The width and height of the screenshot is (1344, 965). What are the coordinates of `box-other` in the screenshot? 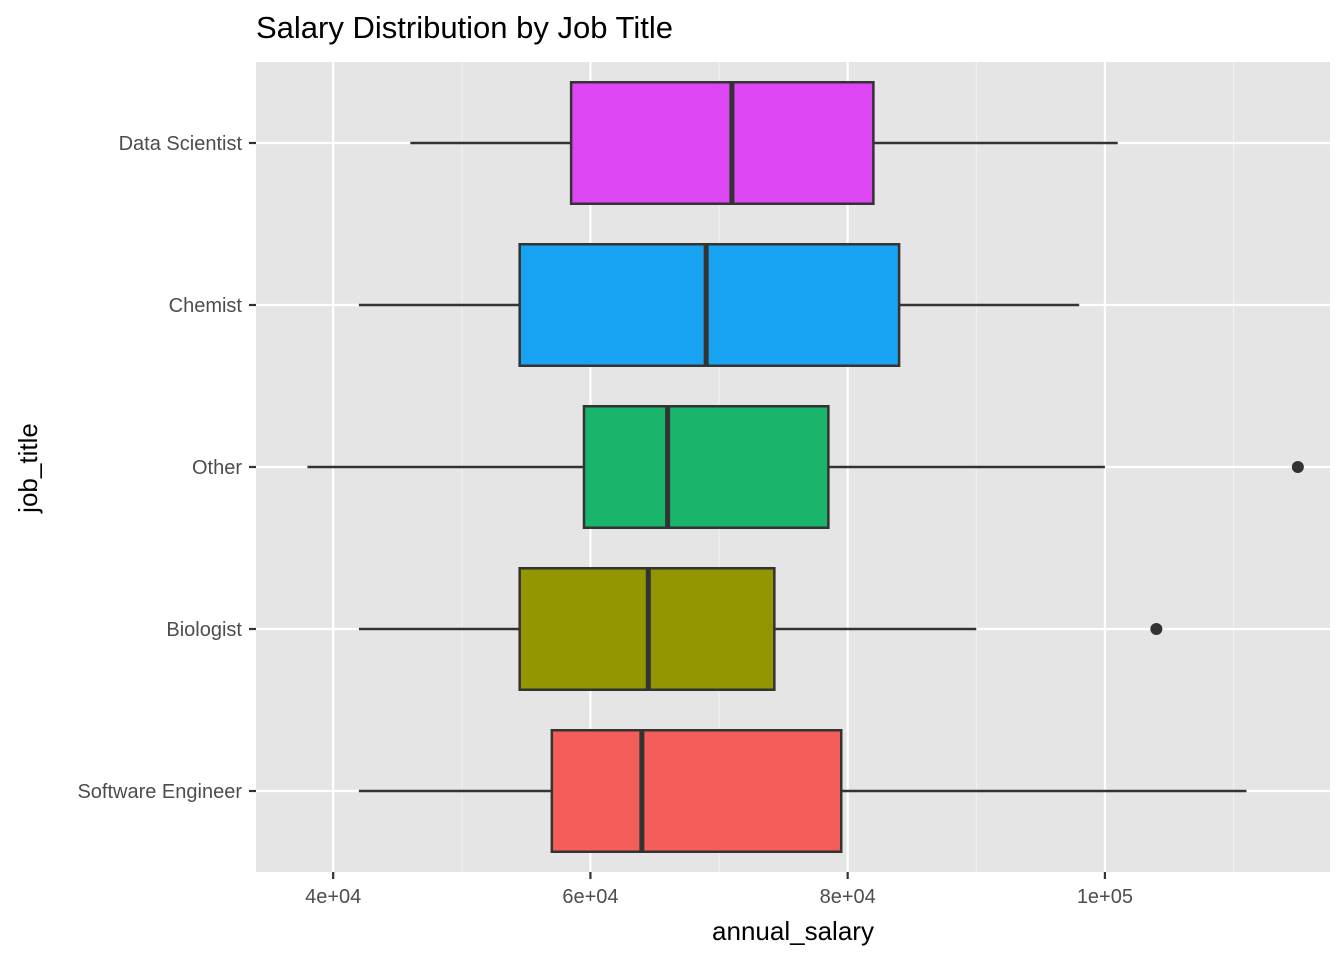 It's located at (805, 467).